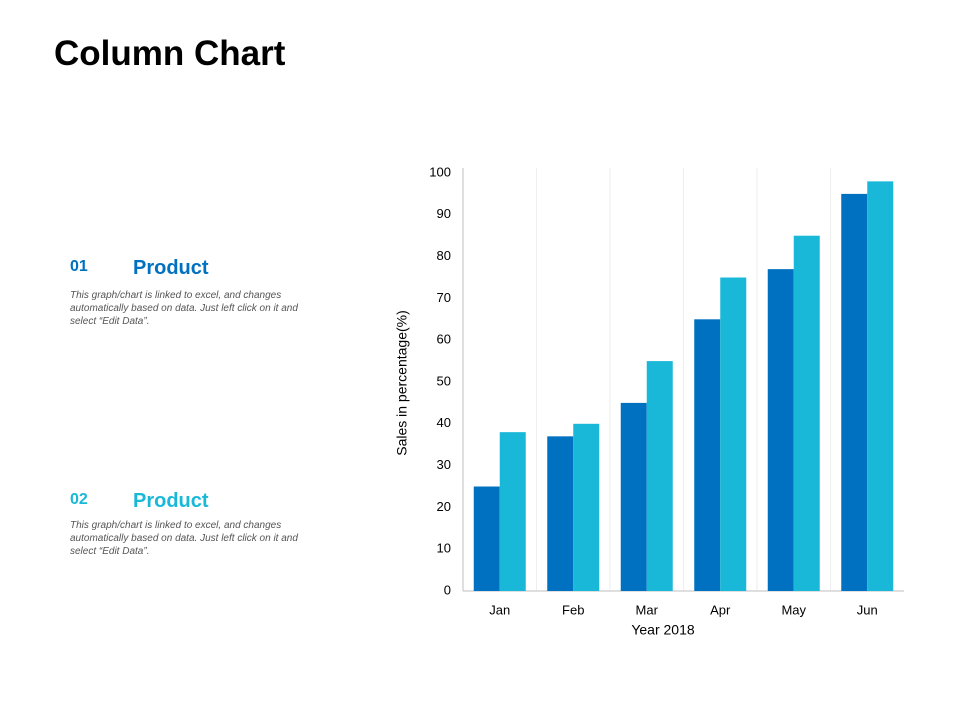 This screenshot has height=720, width=960. What do you see at coordinates (444, 339) in the screenshot?
I see `y-tick-label: 60` at bounding box center [444, 339].